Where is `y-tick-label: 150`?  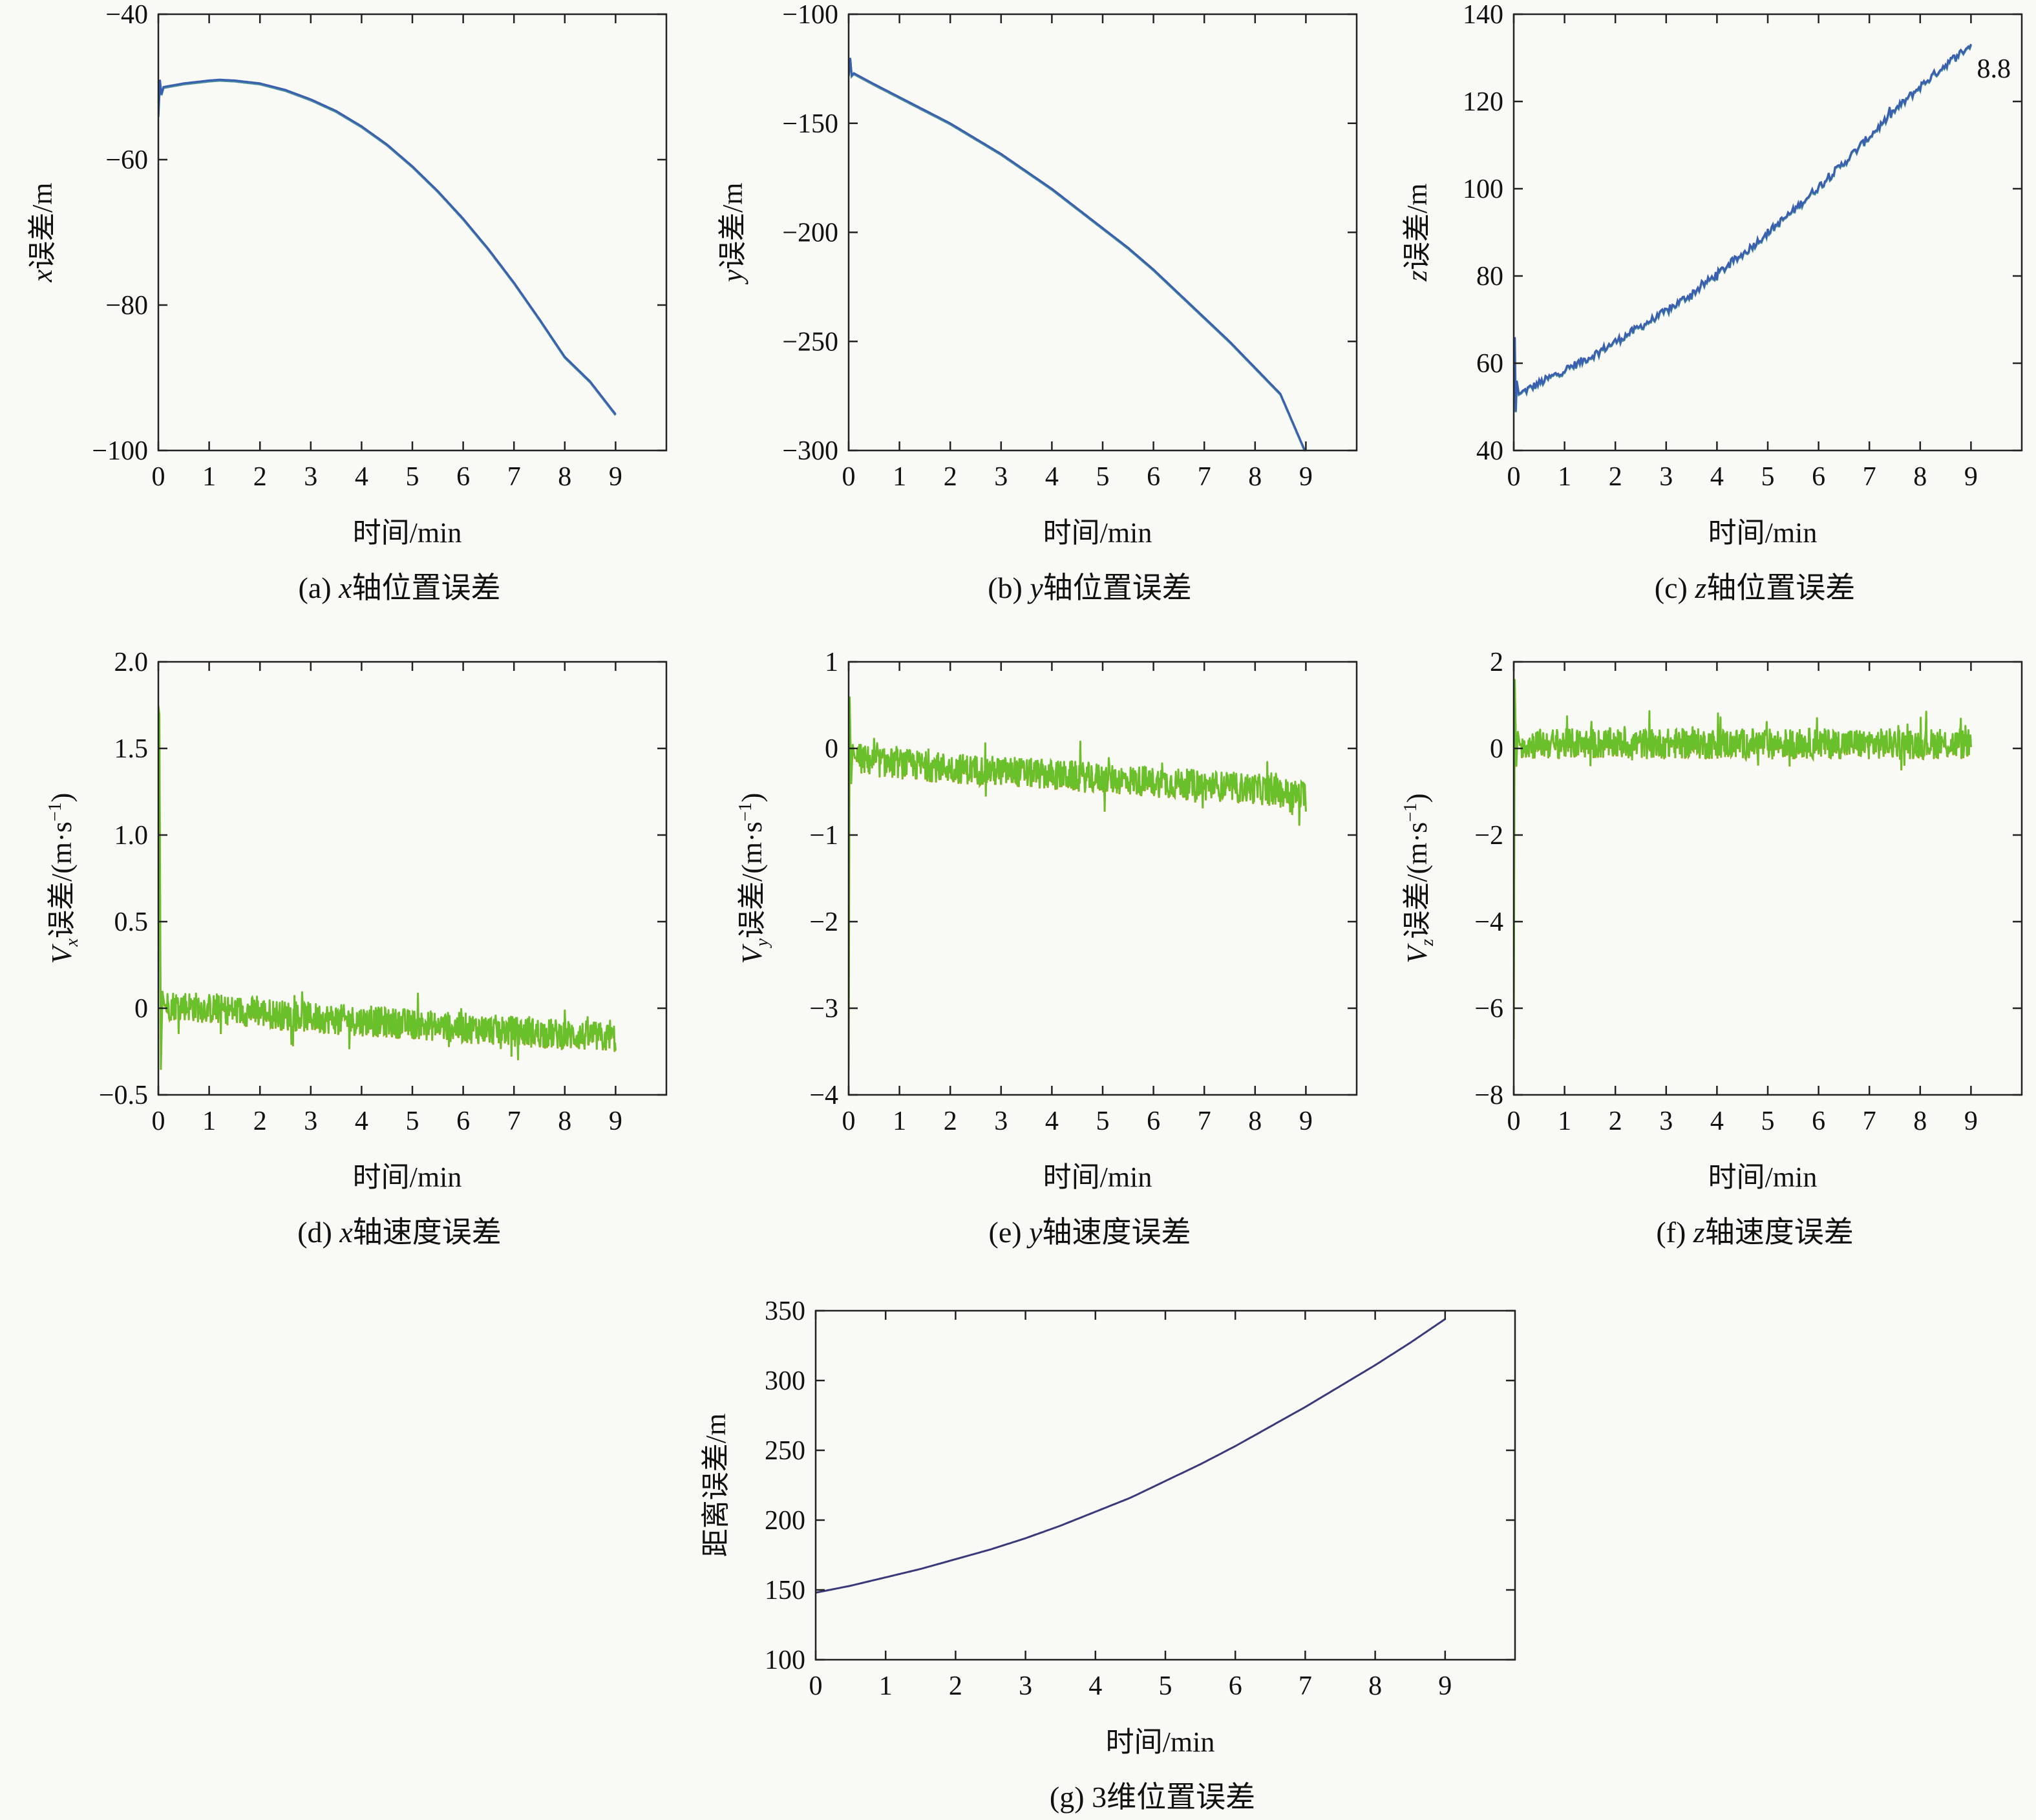 y-tick-label: 150 is located at coordinates (785, 1591).